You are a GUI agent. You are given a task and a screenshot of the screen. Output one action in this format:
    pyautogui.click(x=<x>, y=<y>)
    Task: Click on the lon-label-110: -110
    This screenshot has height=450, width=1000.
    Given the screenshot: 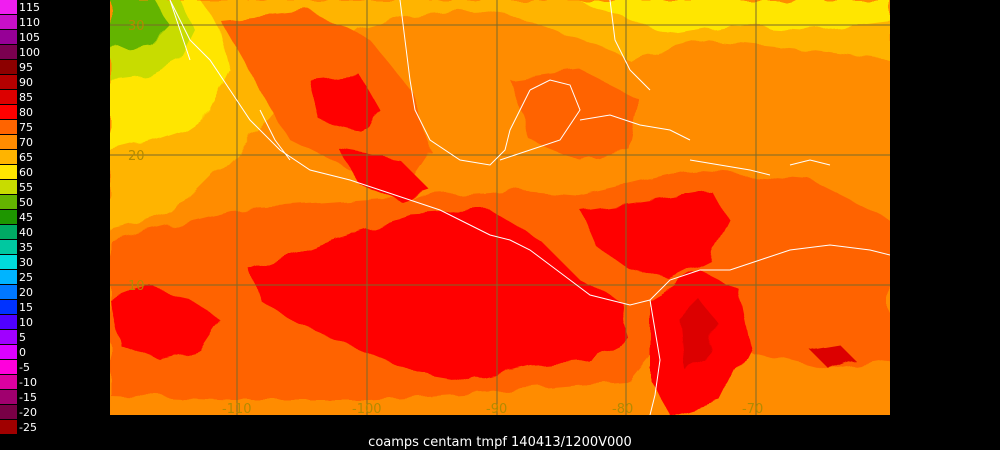 What is the action you would take?
    pyautogui.click(x=237, y=408)
    